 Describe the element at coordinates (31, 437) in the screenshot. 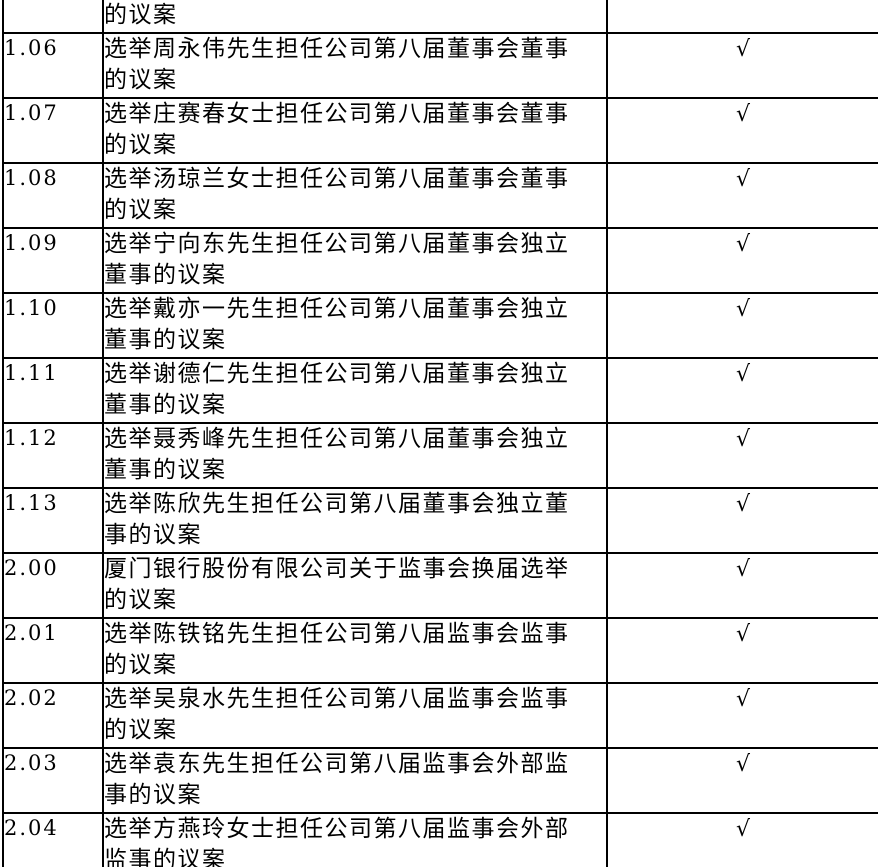

I see `proposal-number: 1.12` at that location.